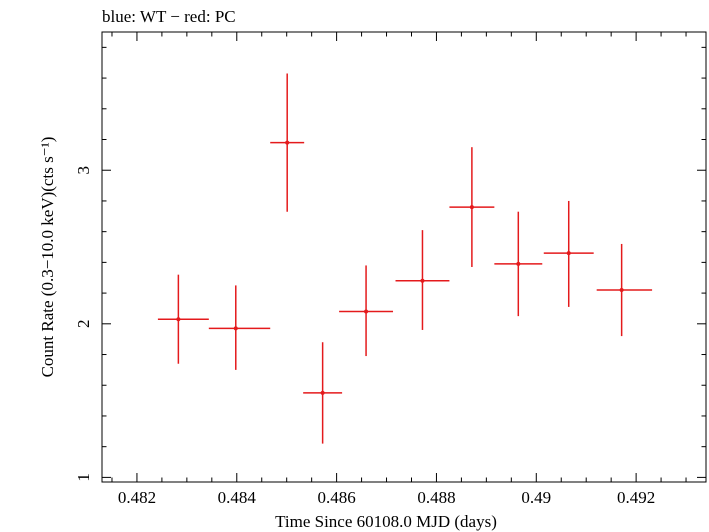 This screenshot has height=532, width=709. Describe the element at coordinates (169, 16) in the screenshot. I see `chart-title: blue: WT − red: PC` at that location.